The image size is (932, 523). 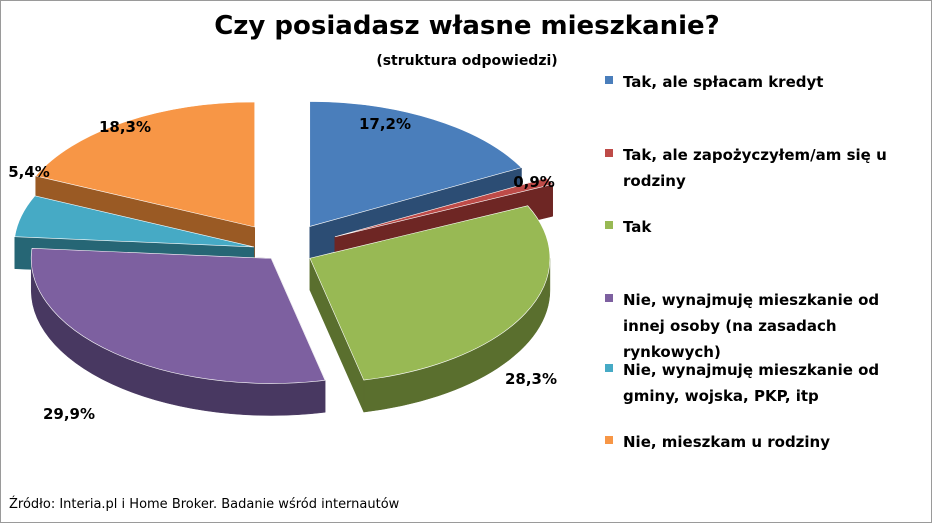 What do you see at coordinates (69, 414) in the screenshot?
I see `data-label-3: 29,9%` at bounding box center [69, 414].